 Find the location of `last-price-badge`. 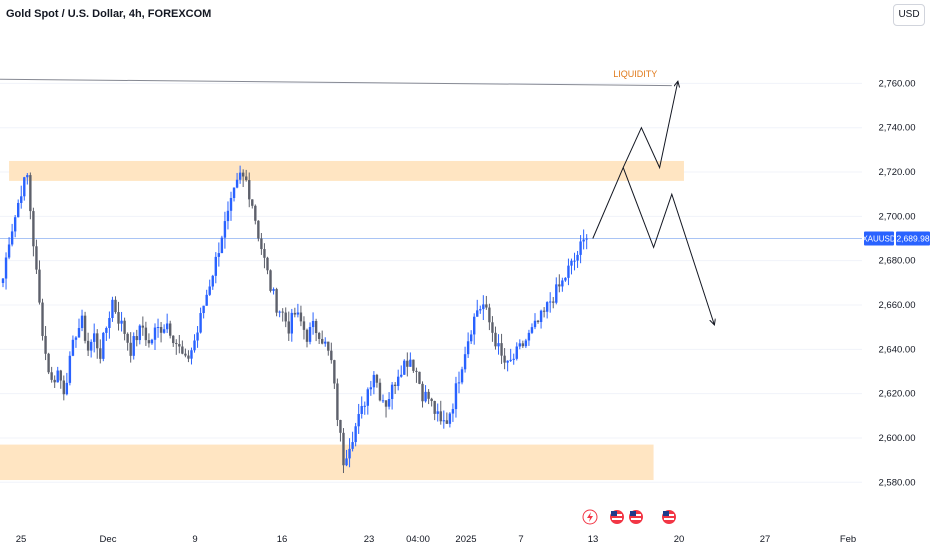

last-price-badge is located at coordinates (913, 238).